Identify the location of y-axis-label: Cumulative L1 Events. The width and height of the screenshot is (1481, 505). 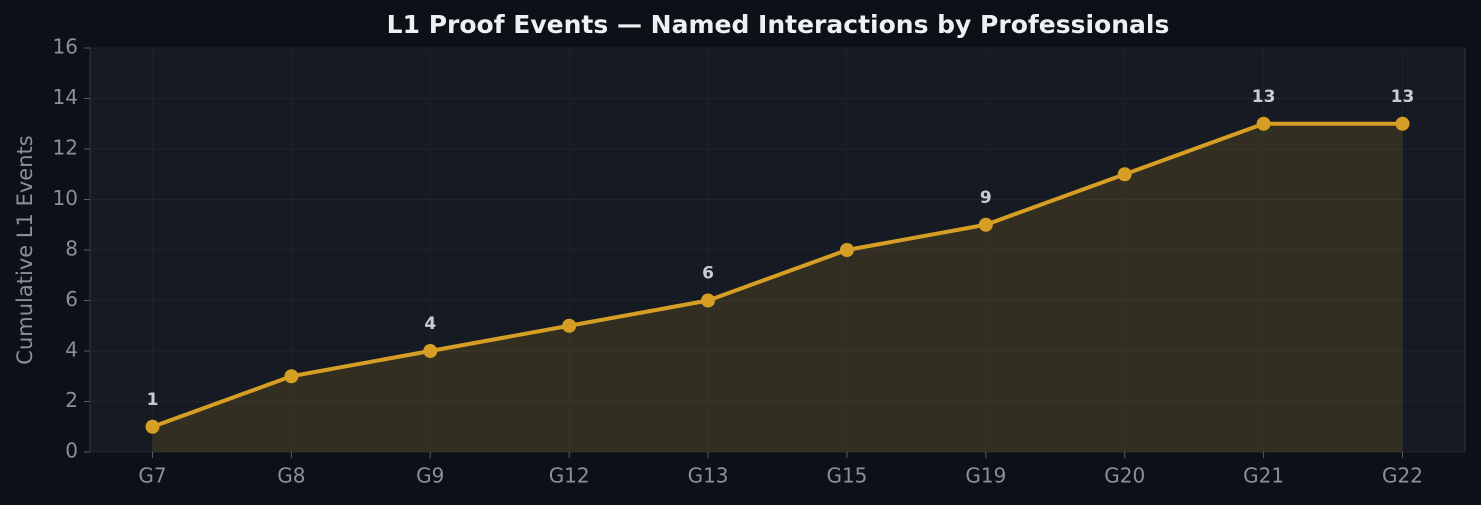
(25, 249).